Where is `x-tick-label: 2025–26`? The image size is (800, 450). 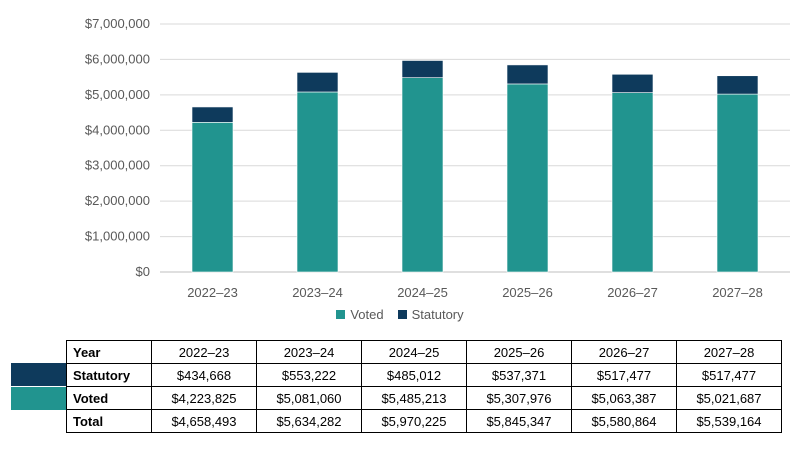
x-tick-label: 2025–26 is located at coordinates (527, 292).